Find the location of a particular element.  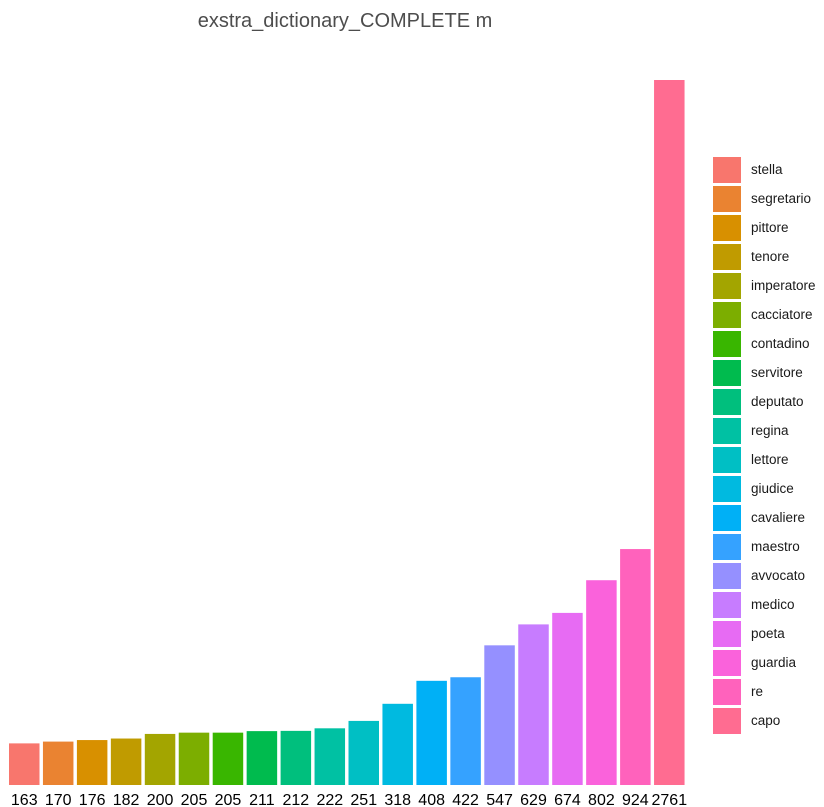

legend-label-deputato: deputato is located at coordinates (777, 401).